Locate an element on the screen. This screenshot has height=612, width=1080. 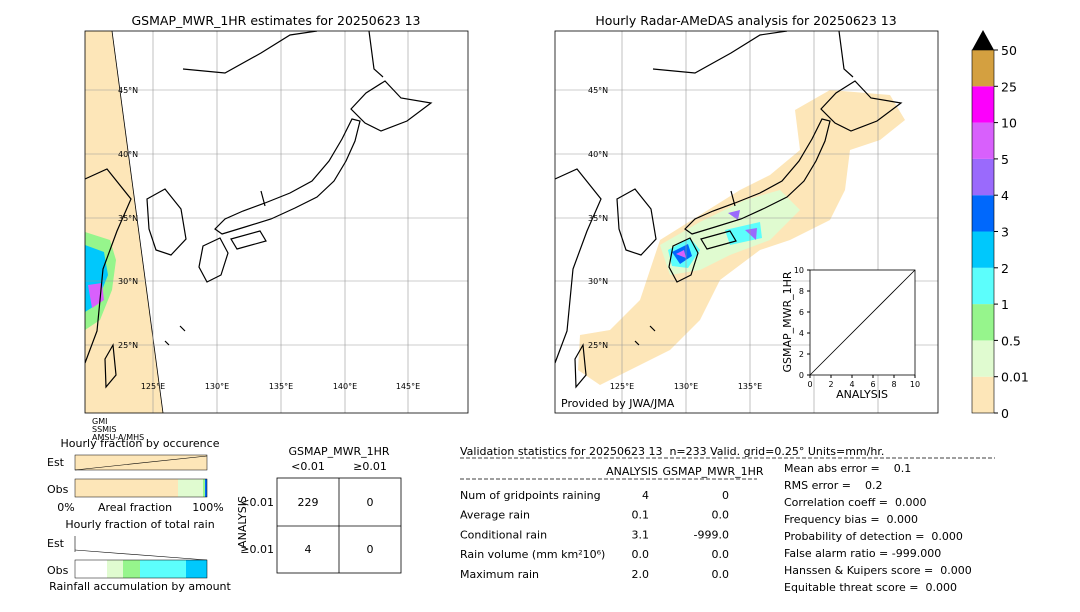
sensor-label: SSMIS is located at coordinates (104, 429).